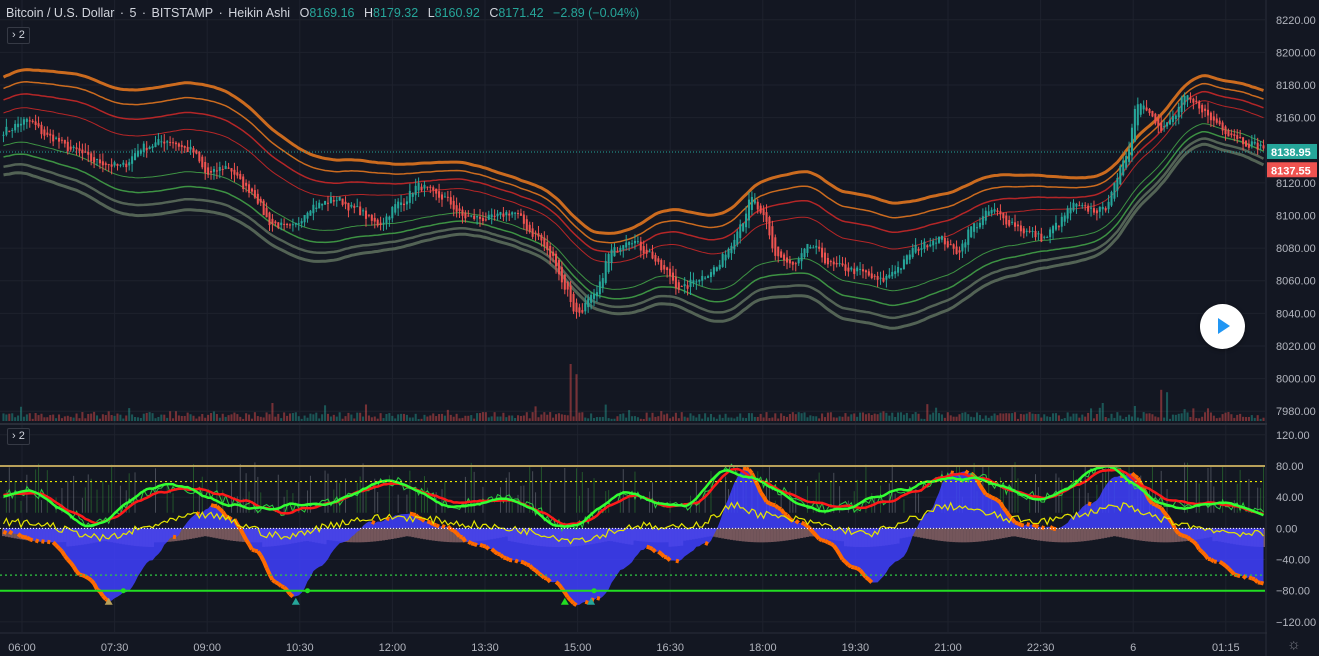  What do you see at coordinates (259, 13) in the screenshot?
I see `chart-style: Heikin Ashi` at bounding box center [259, 13].